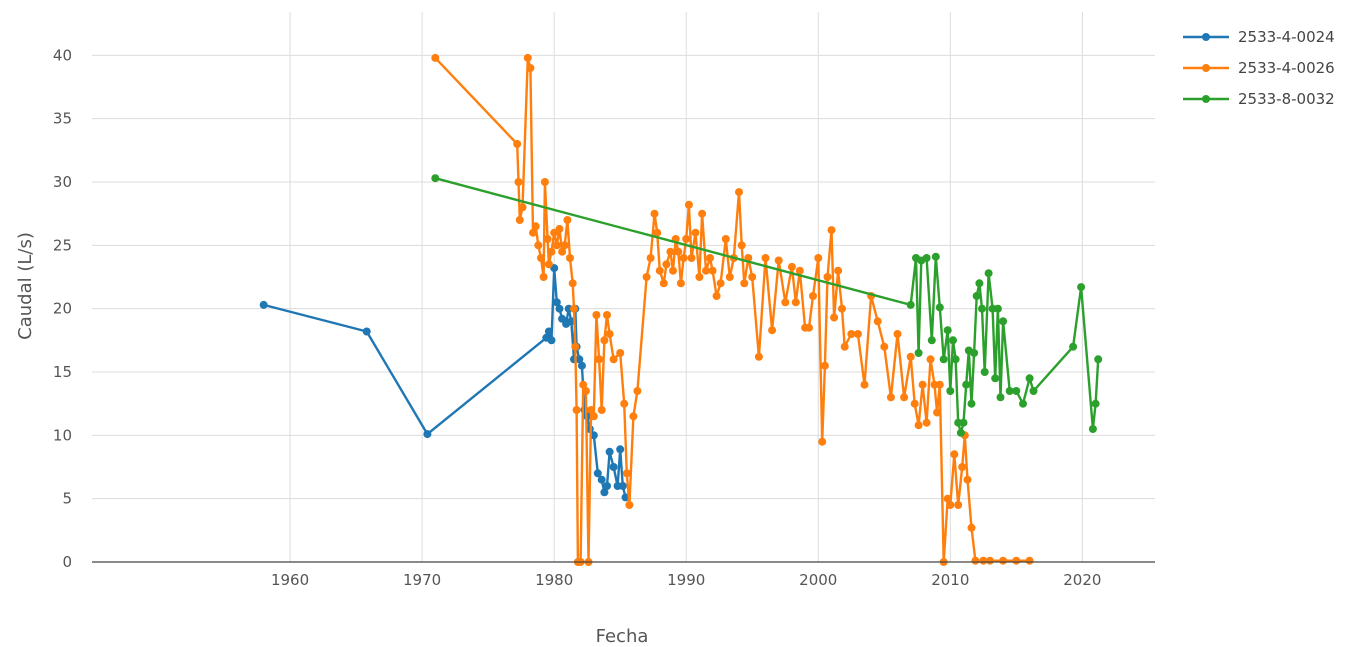  What do you see at coordinates (290, 580) in the screenshot?
I see `x-tick-label: 1960` at bounding box center [290, 580].